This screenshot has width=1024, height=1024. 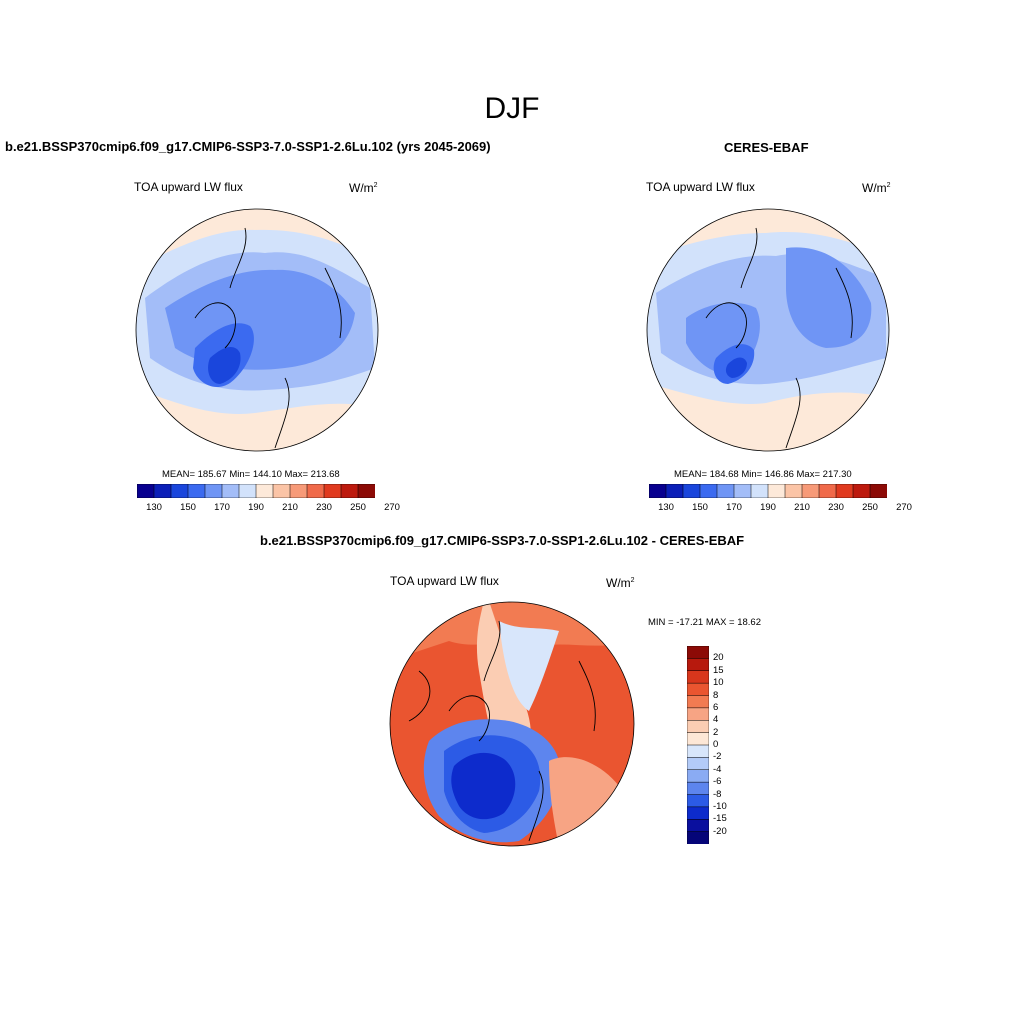 I want to click on panel1-colorbar-tick-label: 270, so click(x=392, y=507).